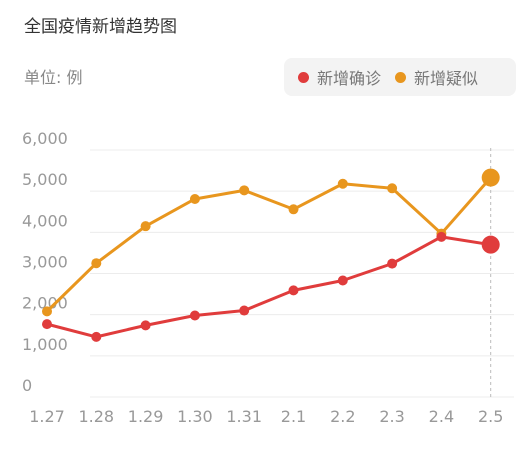  What do you see at coordinates (45, 303) in the screenshot?
I see `y-tick-label: 2,000` at bounding box center [45, 303].